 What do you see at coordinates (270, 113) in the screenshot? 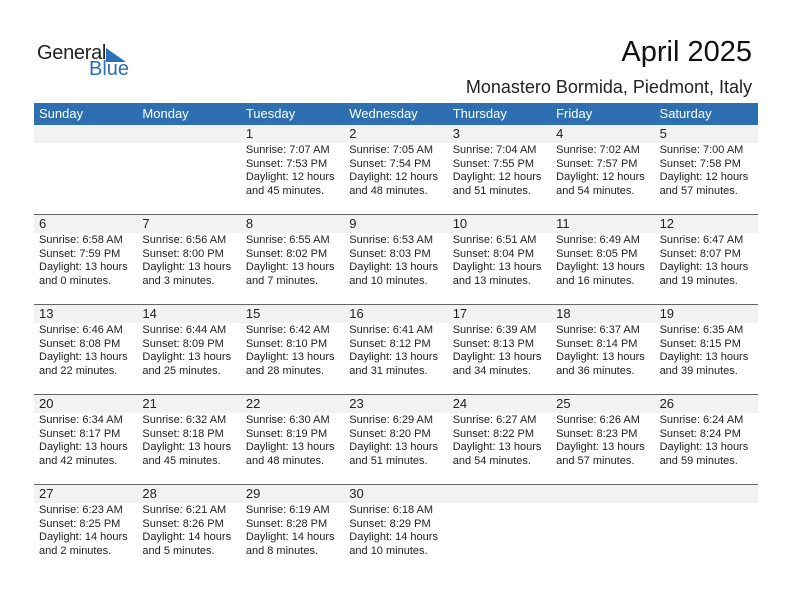
I see `weekday-tuesday: Tuesday` at bounding box center [270, 113].